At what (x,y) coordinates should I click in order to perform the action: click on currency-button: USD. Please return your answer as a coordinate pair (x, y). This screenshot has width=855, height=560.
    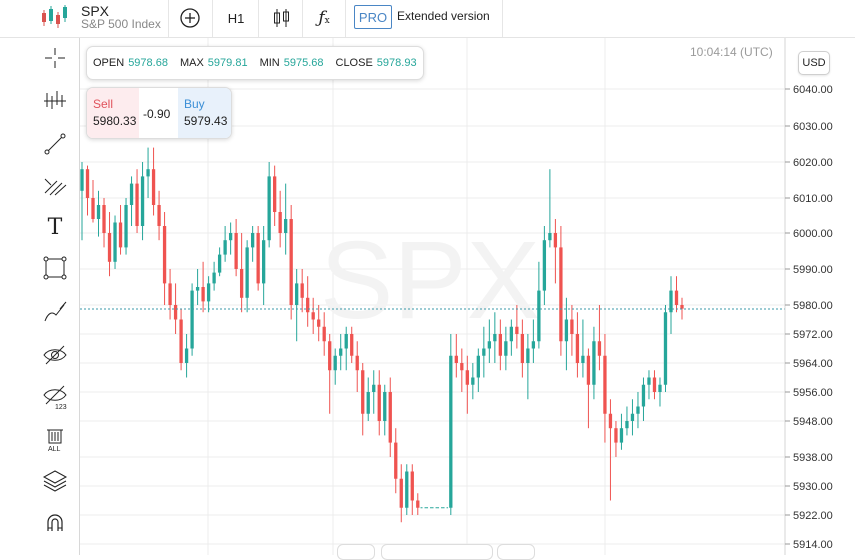
    Looking at the image, I should click on (814, 63).